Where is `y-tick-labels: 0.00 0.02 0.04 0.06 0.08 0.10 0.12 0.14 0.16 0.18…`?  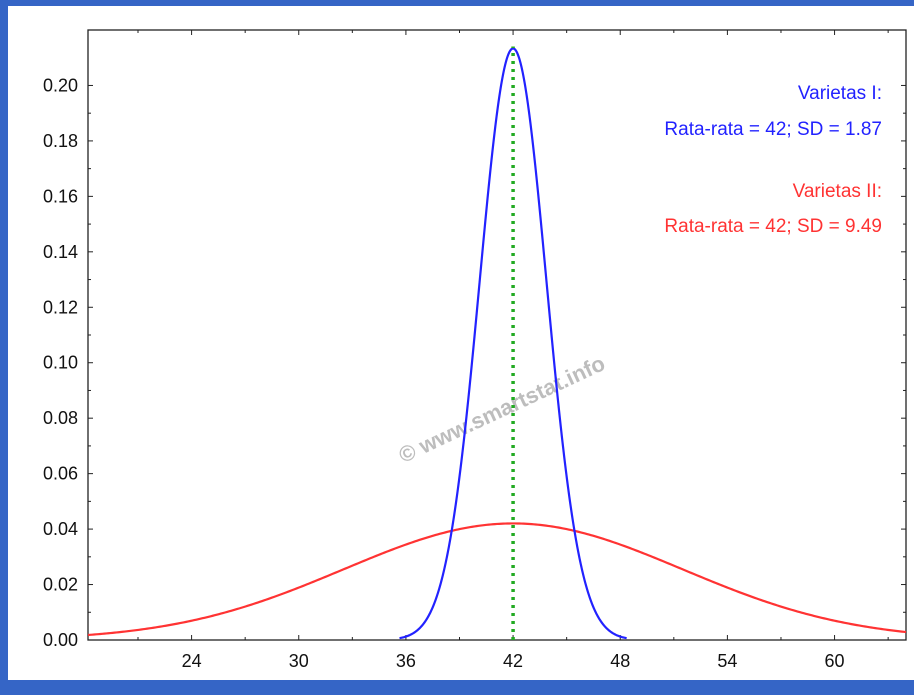 y-tick-labels: 0.00 0.02 0.04 0.06 0.08 0.10 0.12 0.14 0.16 0.18… is located at coordinates (60, 362).